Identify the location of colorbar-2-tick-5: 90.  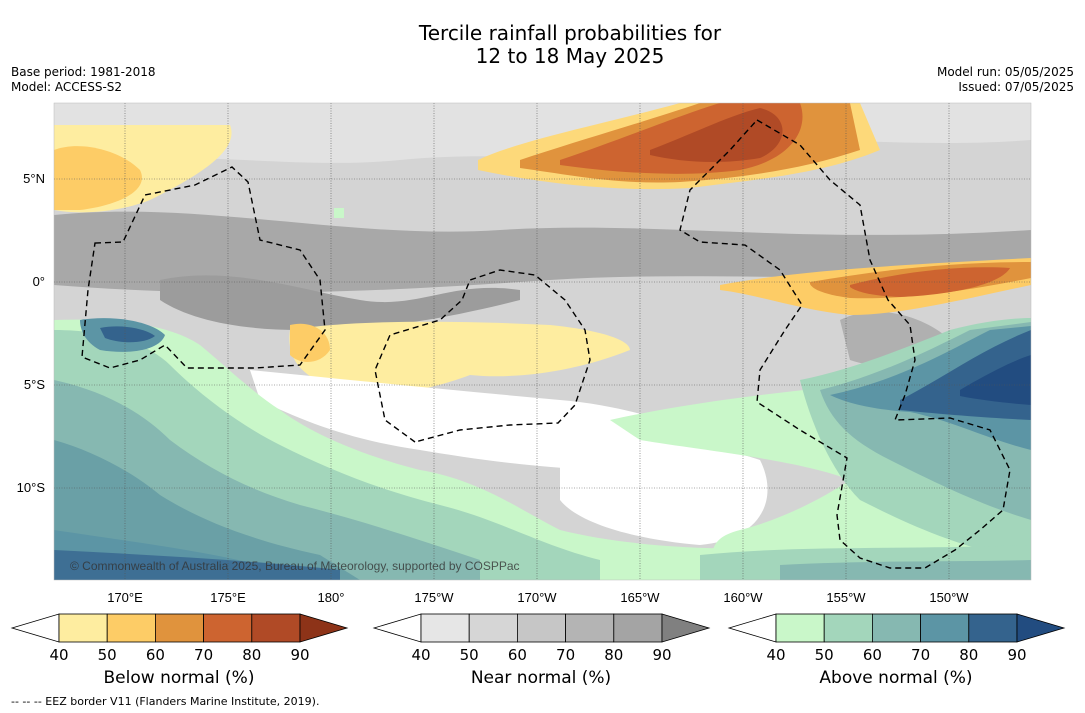
(1016, 655).